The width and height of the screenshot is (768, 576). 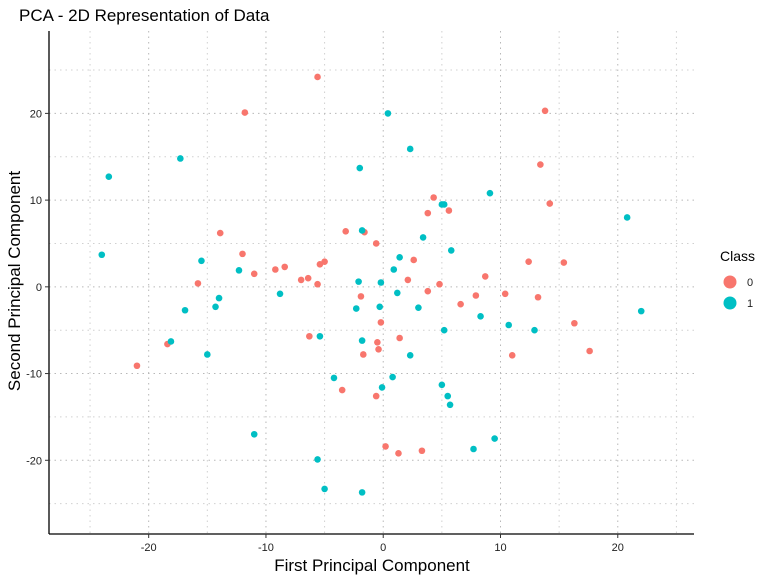 I want to click on legend-title: Class, so click(x=737, y=256).